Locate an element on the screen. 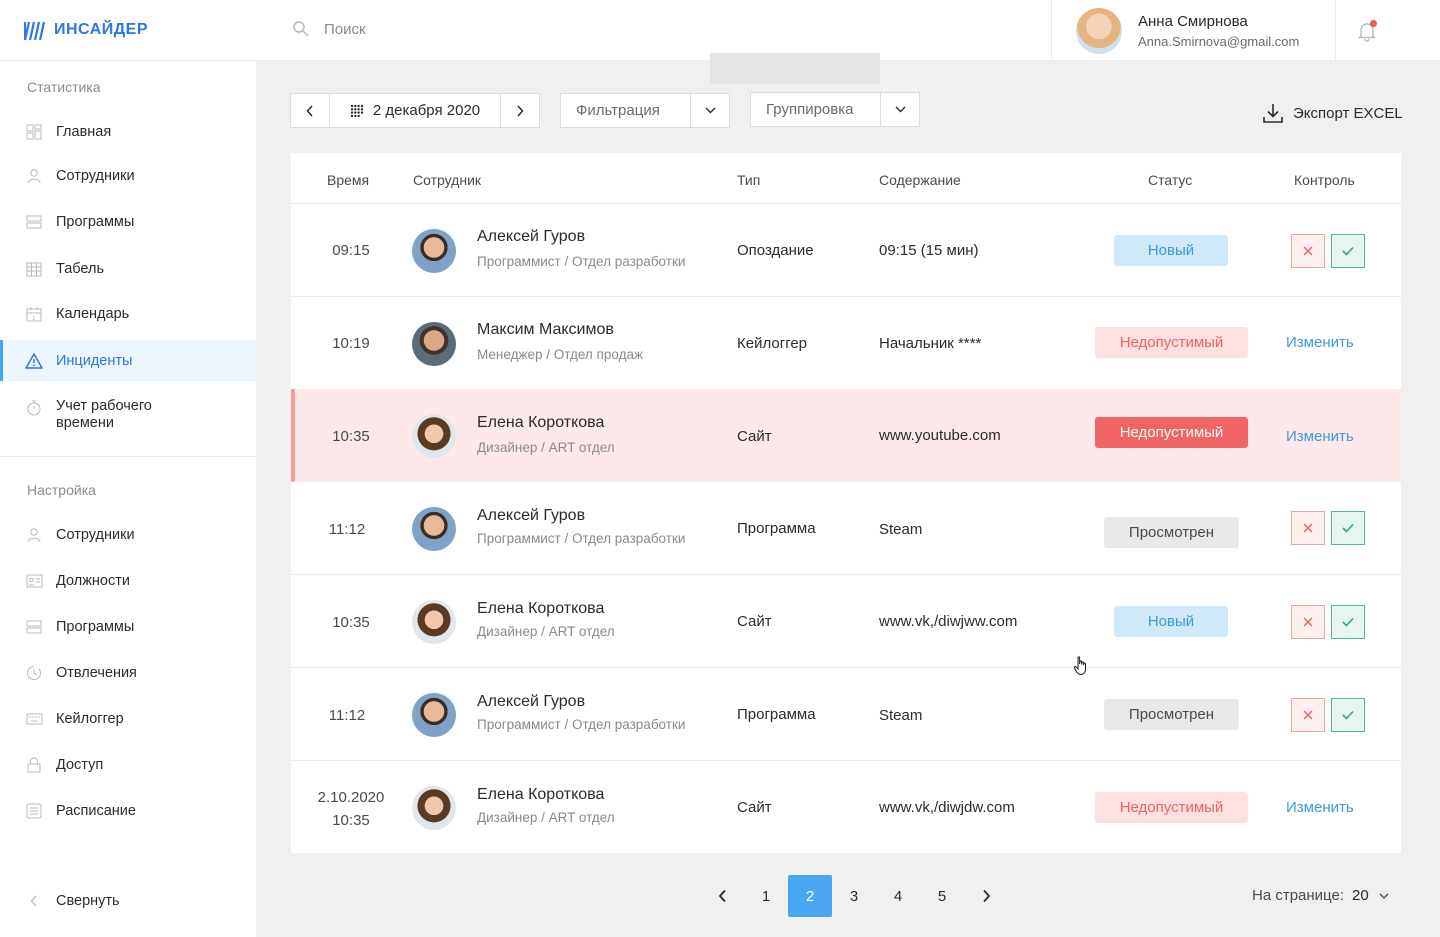 The height and width of the screenshot is (937, 1440). sidebar-item-employees: Сотрудники is located at coordinates (128, 176).